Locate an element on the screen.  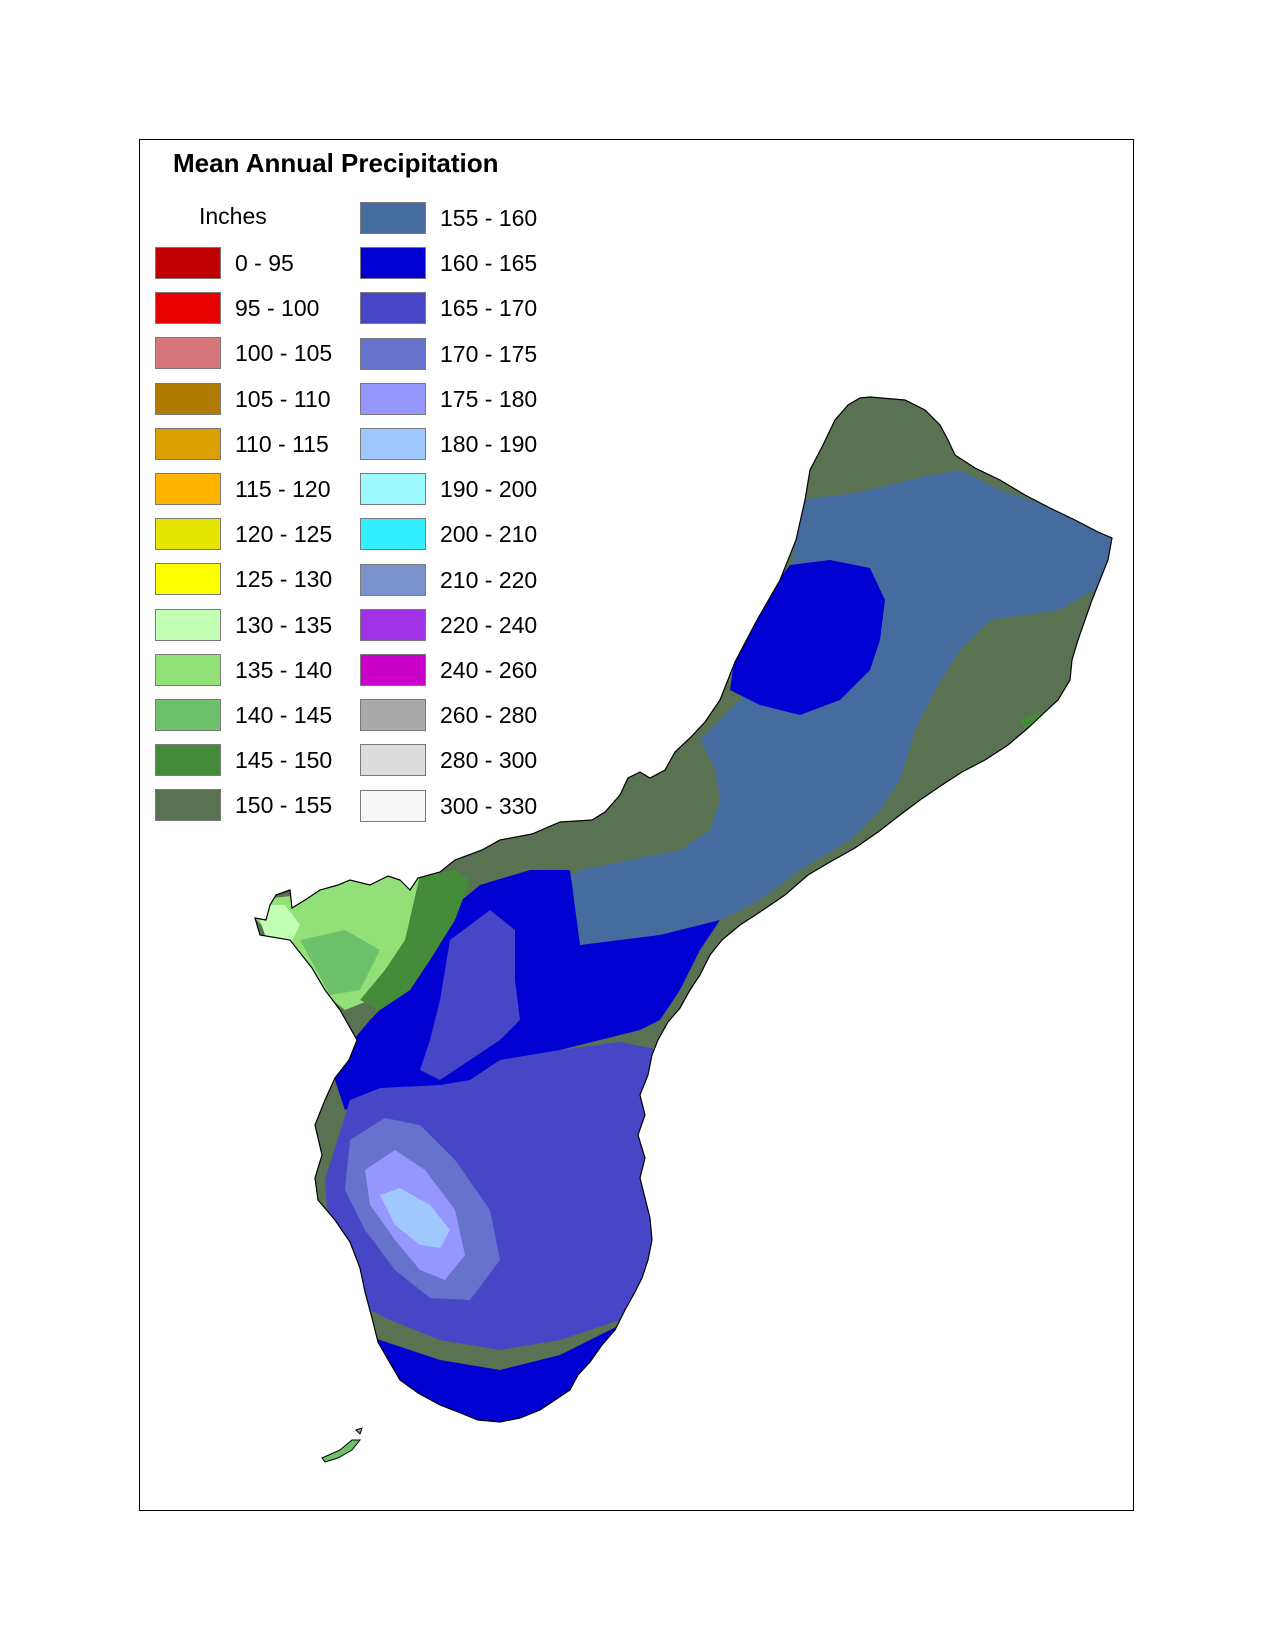
legend-item: 155 - 160 is located at coordinates (470, 219).